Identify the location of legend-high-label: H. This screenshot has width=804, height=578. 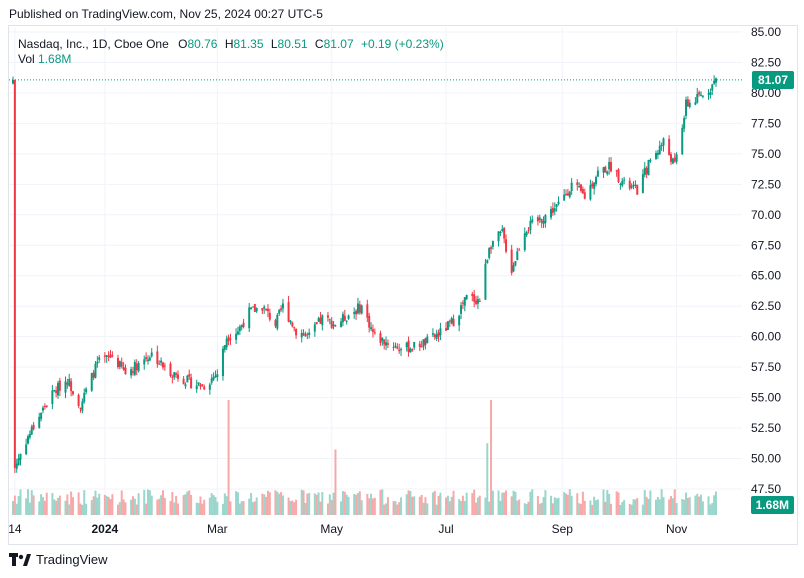
(229, 44).